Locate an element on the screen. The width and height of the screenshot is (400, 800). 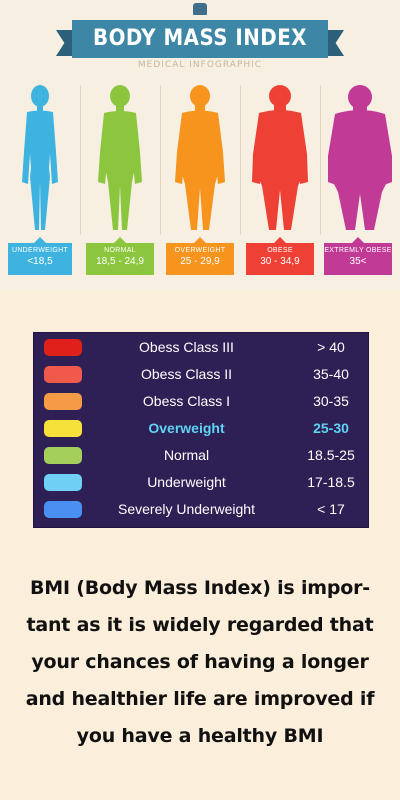
table-row: Obess Class III > 40 is located at coordinates (201, 347).